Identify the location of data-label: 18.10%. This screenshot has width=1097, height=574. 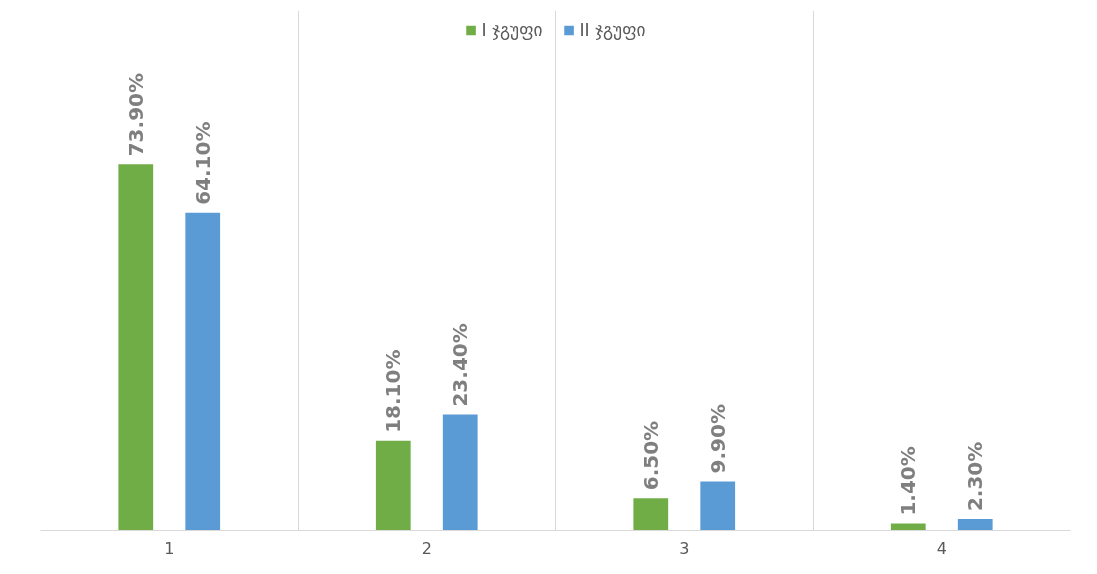
(393, 391).